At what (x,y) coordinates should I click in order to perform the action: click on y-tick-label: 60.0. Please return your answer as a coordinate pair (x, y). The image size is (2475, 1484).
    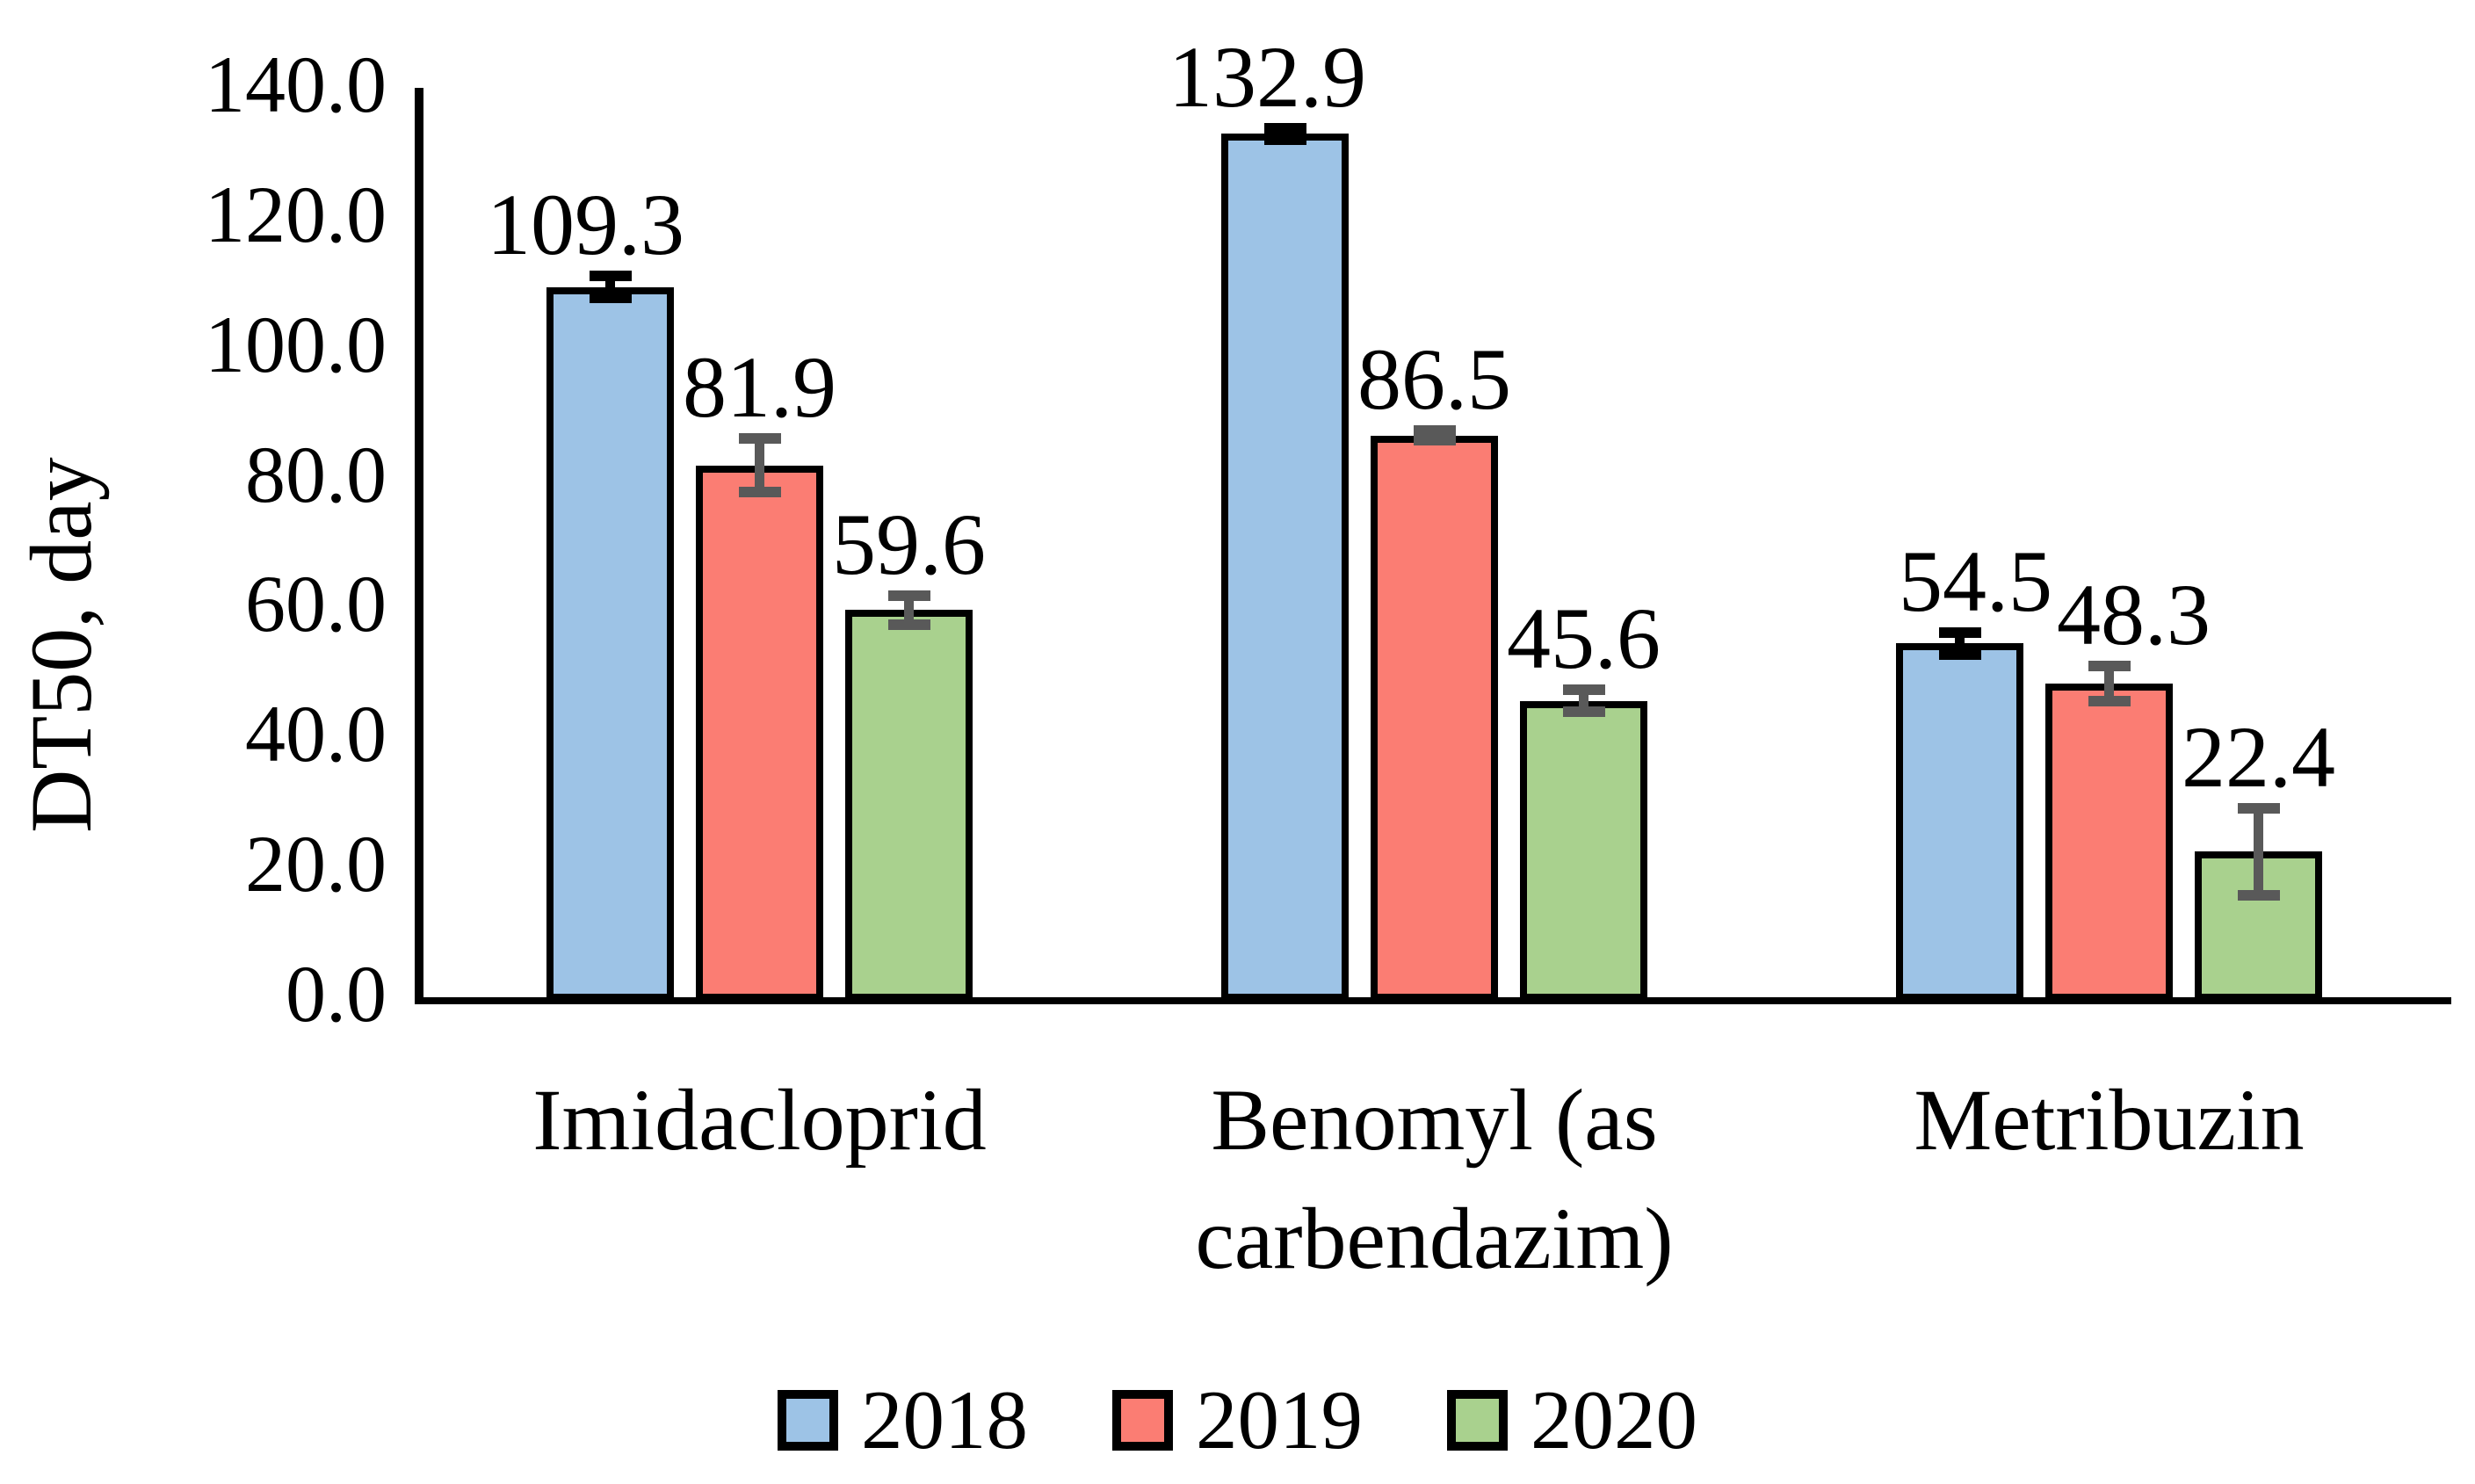
    Looking at the image, I should click on (316, 604).